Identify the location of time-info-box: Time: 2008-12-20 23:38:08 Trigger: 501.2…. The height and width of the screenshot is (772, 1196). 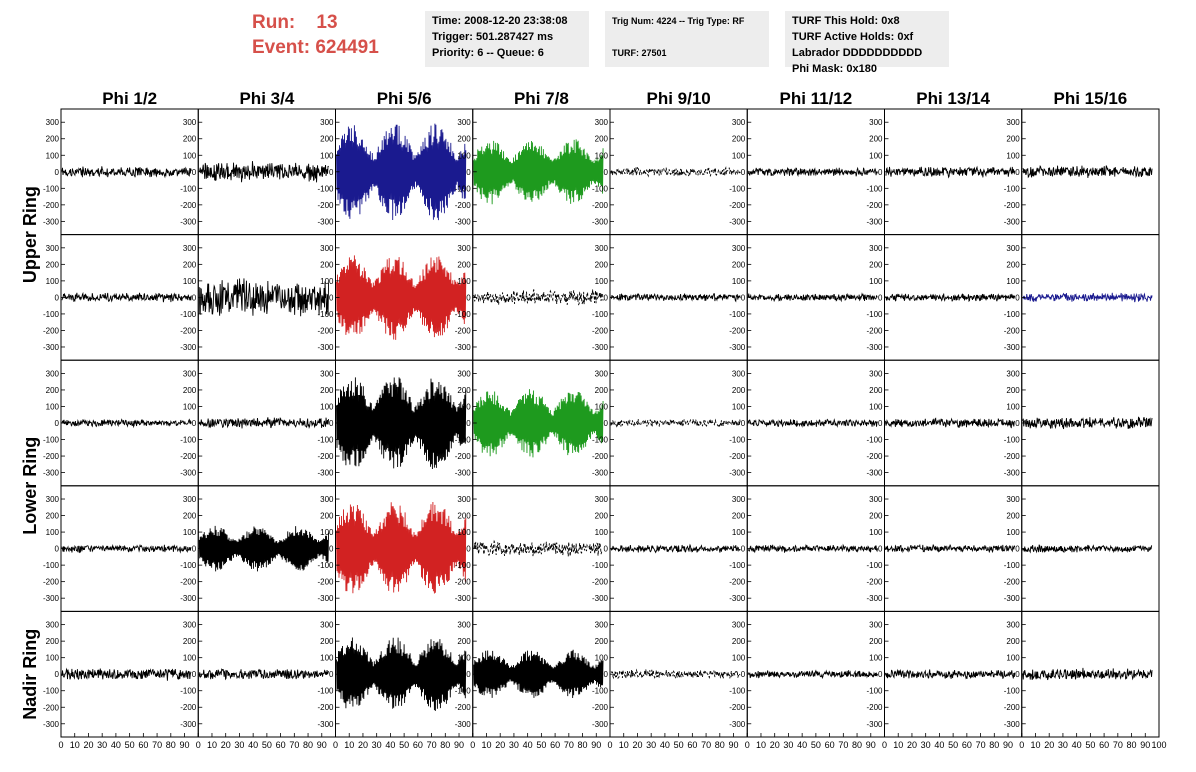
(507, 39).